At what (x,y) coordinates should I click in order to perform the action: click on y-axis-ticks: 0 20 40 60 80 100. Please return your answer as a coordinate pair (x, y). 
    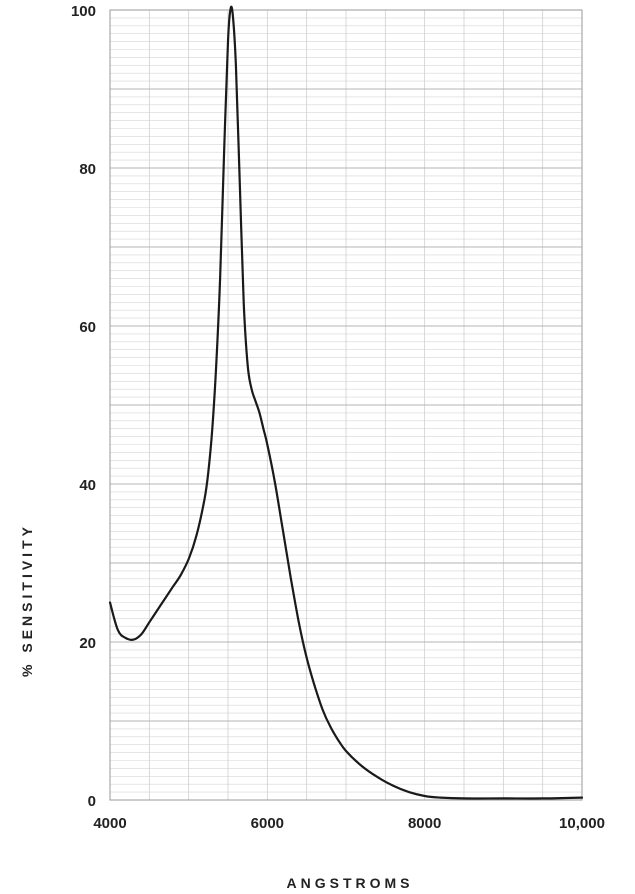
    Looking at the image, I should click on (83, 406).